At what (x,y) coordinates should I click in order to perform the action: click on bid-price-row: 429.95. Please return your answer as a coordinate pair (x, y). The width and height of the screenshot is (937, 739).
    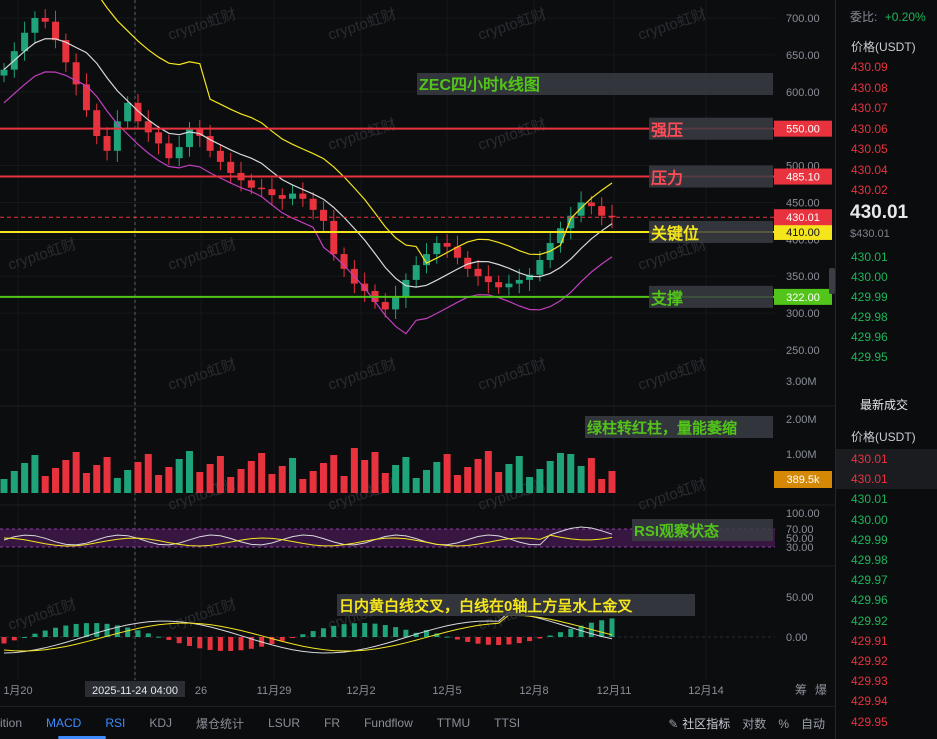
    Looking at the image, I should click on (869, 357).